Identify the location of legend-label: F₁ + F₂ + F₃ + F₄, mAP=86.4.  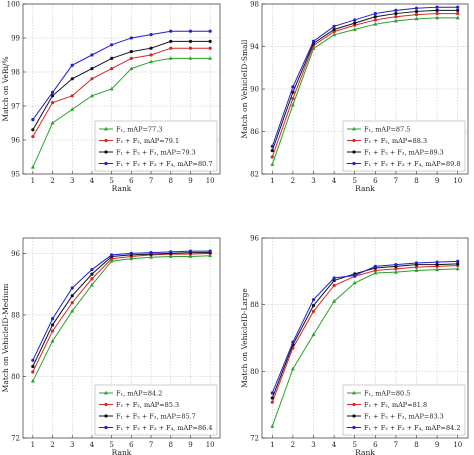
(164, 428).